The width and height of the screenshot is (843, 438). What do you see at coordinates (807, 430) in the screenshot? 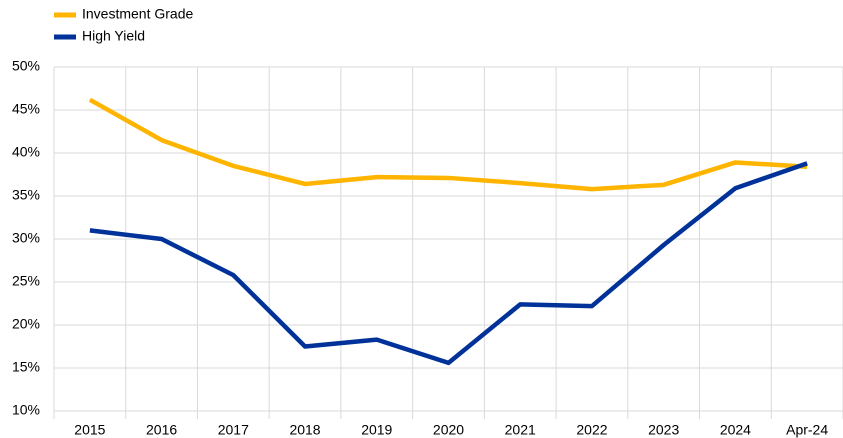
I see `x-tick-label: Apr-24` at bounding box center [807, 430].